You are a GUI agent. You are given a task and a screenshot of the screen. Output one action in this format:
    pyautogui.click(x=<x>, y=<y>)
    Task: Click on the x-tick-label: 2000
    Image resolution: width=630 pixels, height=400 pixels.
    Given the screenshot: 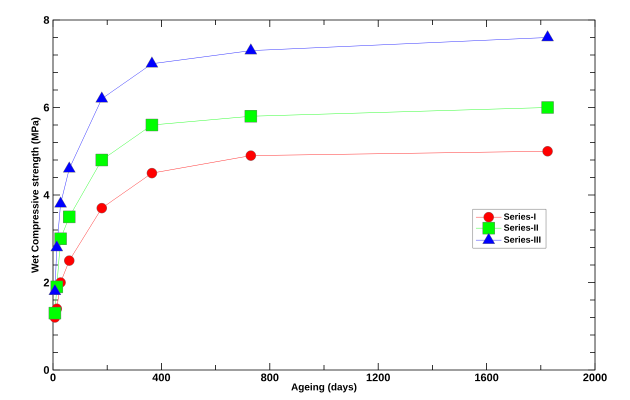 What is the action you would take?
    pyautogui.click(x=595, y=378)
    